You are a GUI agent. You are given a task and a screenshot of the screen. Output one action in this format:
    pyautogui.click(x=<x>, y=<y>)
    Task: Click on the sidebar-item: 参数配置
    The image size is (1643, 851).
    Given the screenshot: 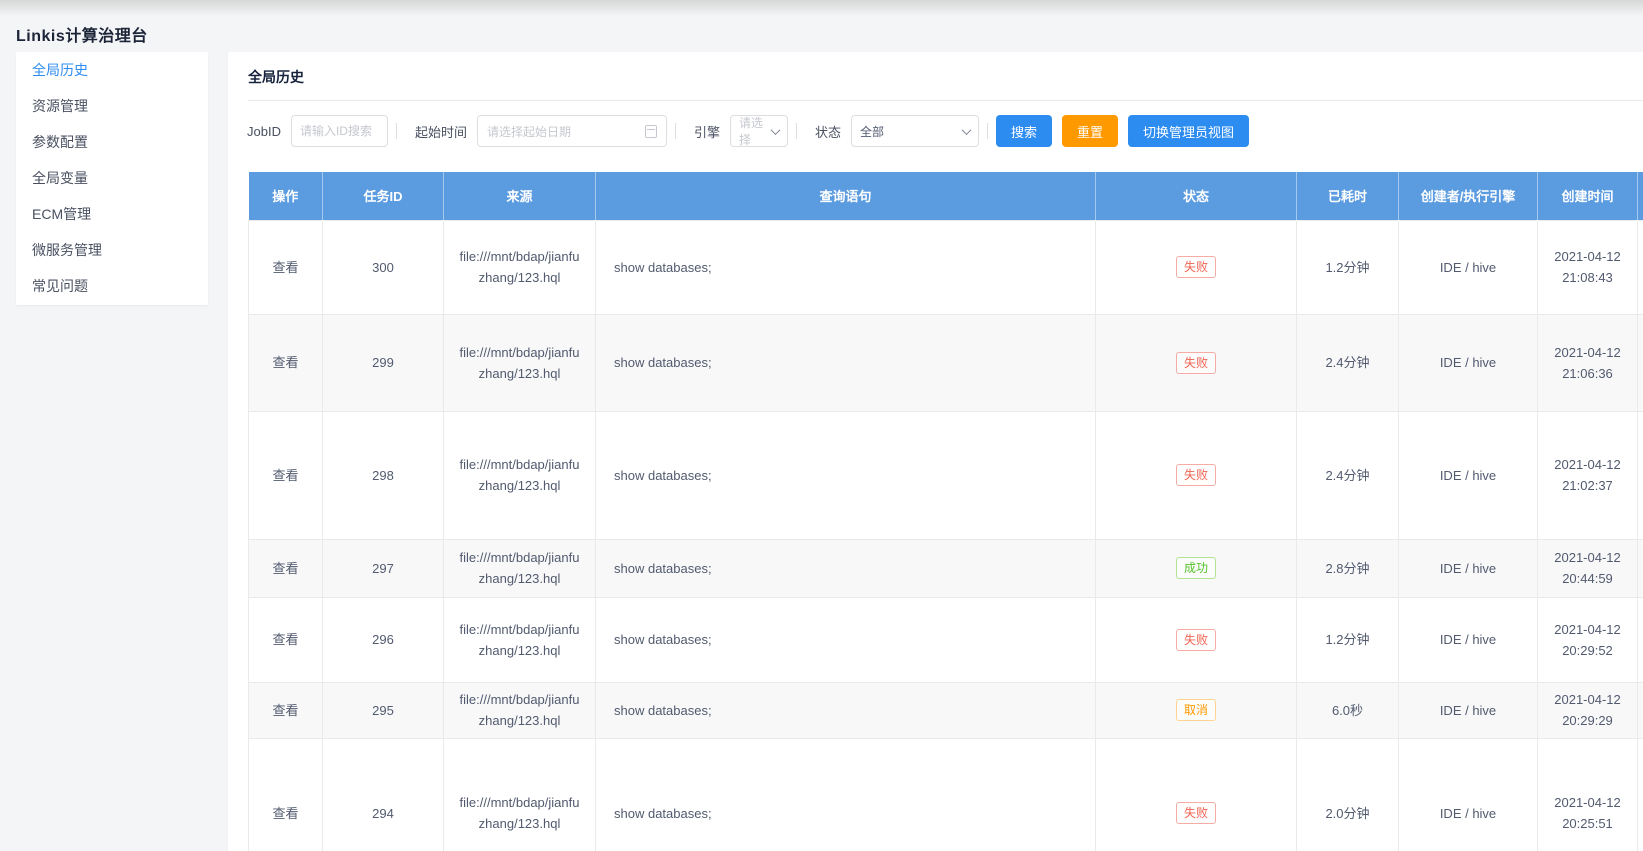 What is the action you would take?
    pyautogui.click(x=112, y=142)
    